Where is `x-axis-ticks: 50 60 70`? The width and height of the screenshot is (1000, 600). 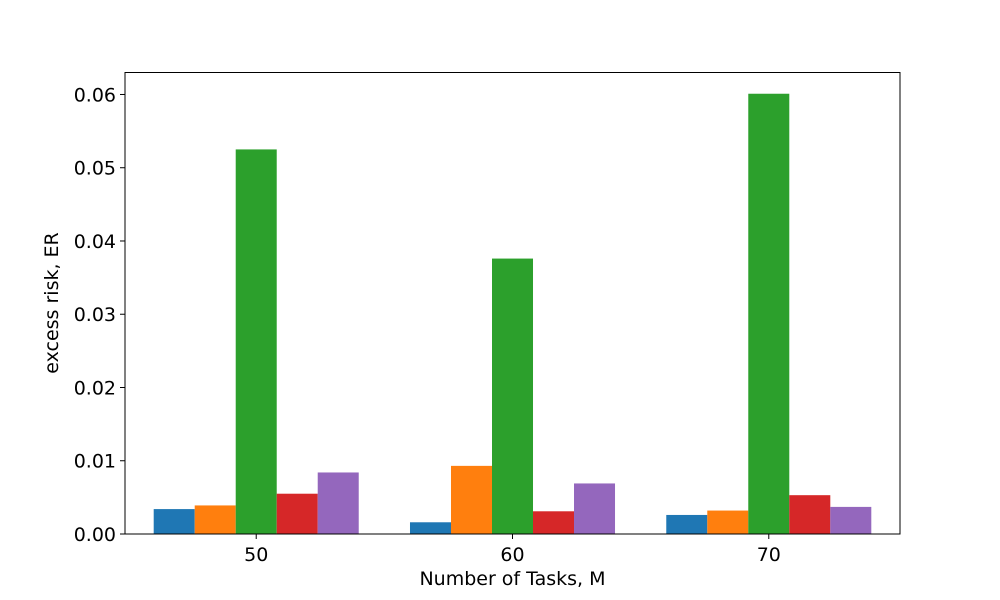
x-axis-ticks: 50 60 70 is located at coordinates (512, 550).